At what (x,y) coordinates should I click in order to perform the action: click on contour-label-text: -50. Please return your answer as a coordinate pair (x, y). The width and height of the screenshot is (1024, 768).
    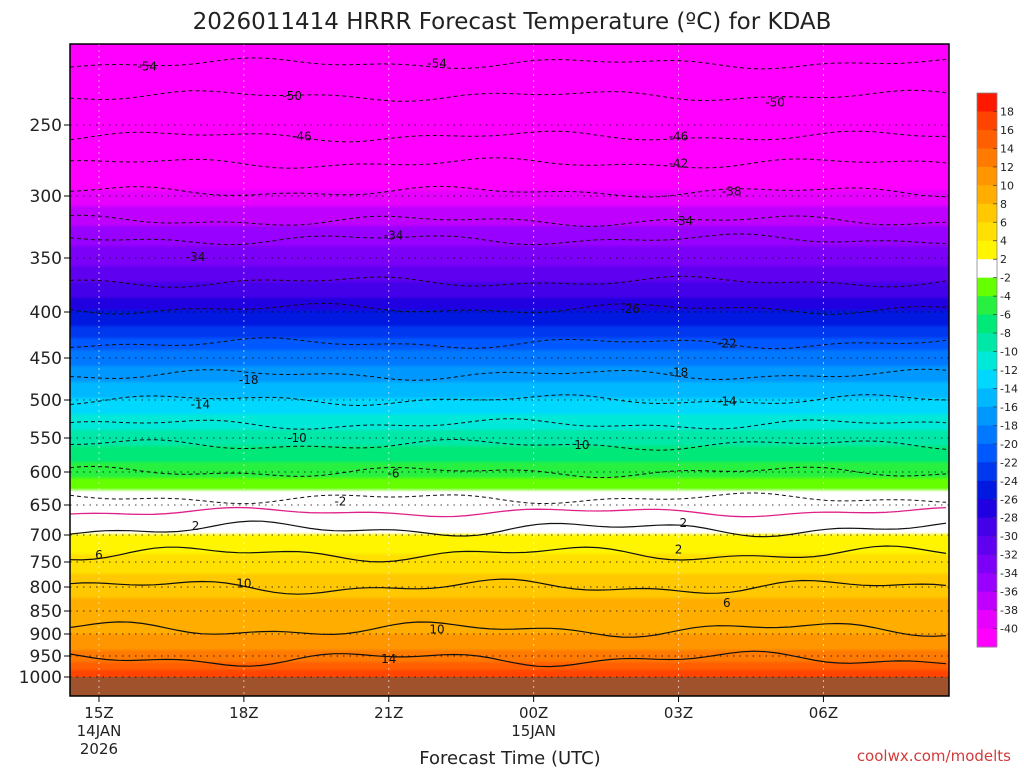
    Looking at the image, I should click on (292, 96).